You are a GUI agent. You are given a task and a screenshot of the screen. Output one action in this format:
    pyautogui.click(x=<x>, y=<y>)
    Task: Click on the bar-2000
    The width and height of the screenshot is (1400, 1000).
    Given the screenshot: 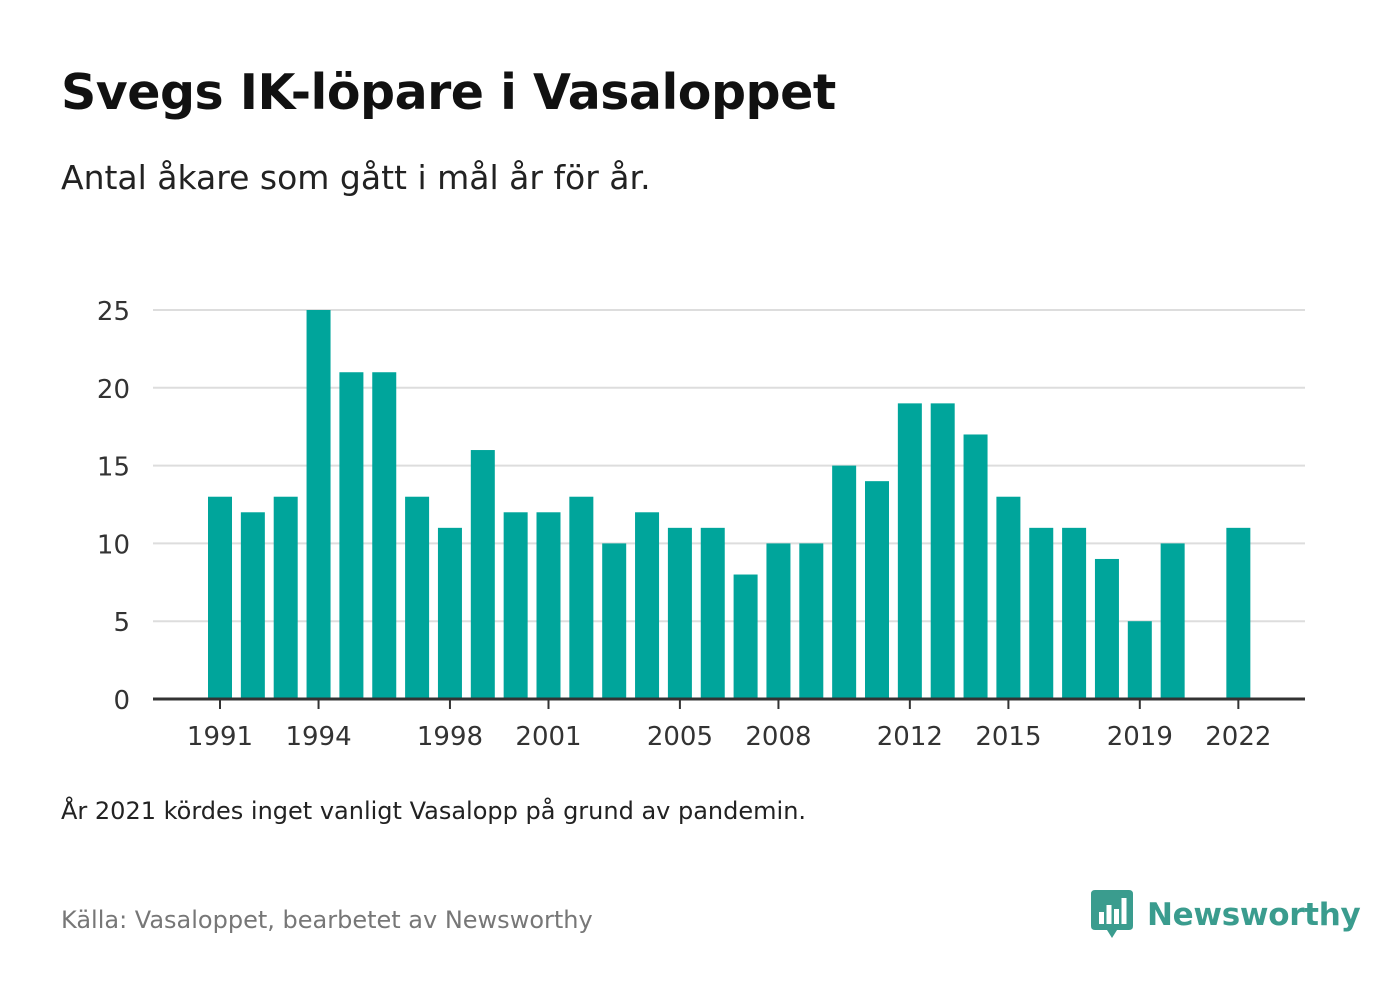 What is the action you would take?
    pyautogui.click(x=515, y=605)
    